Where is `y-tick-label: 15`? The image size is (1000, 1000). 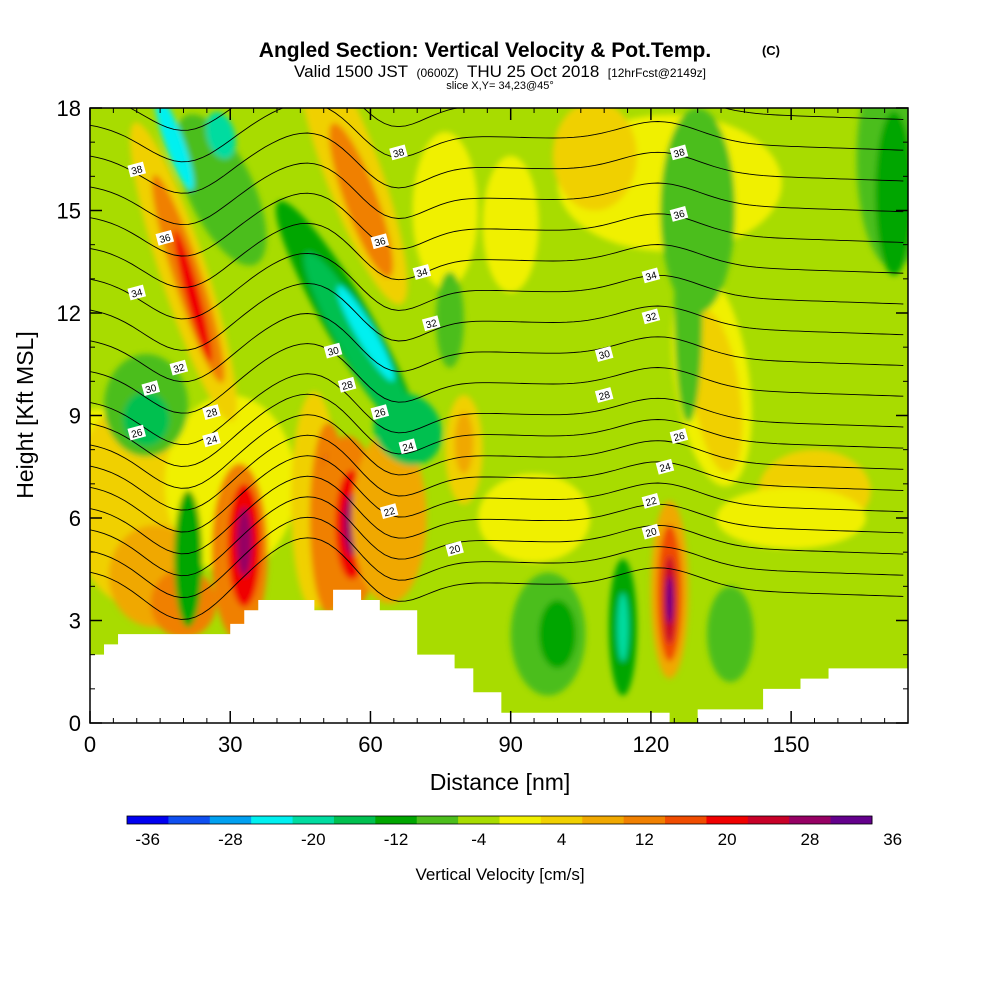
y-tick-label: 15 is located at coordinates (69, 211).